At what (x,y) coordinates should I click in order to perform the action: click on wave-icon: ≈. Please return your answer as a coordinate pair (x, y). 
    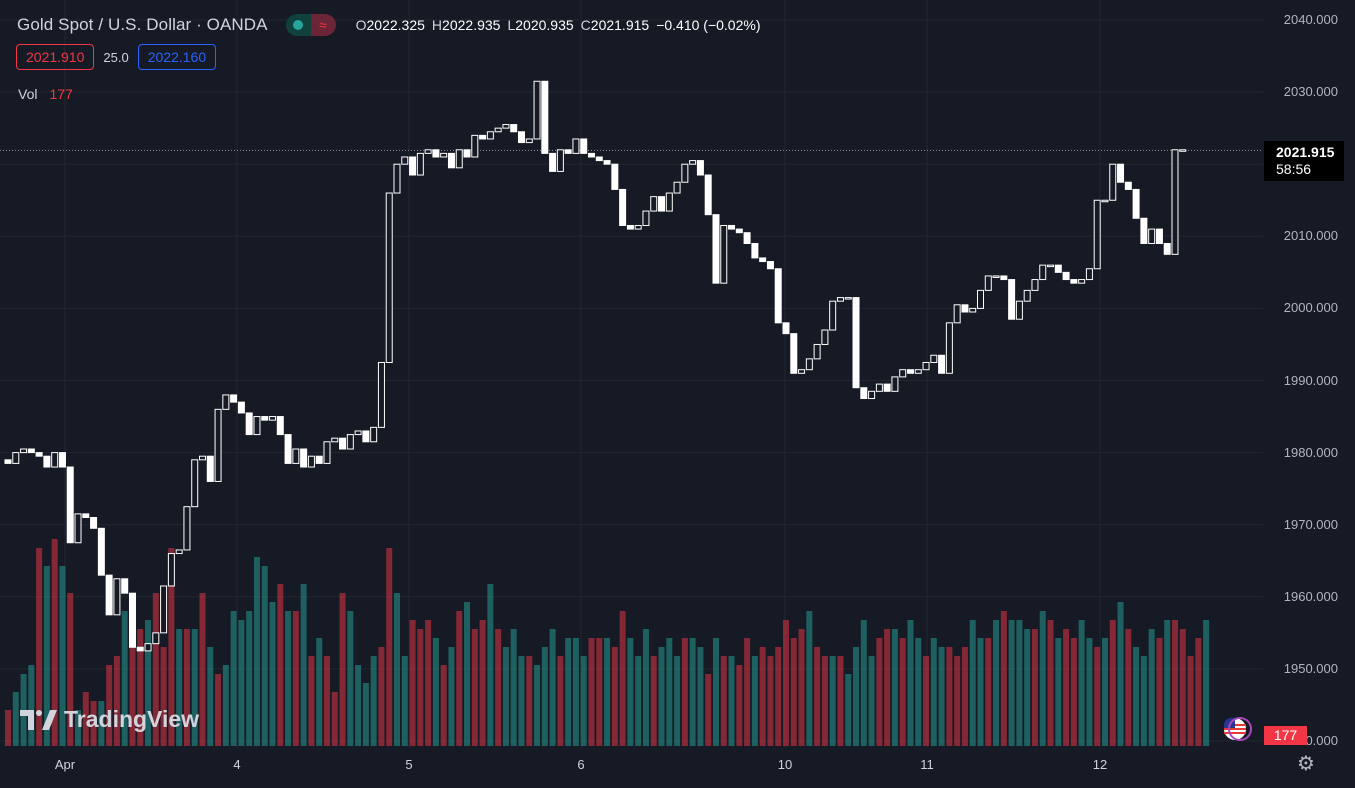
    Looking at the image, I should click on (323, 25).